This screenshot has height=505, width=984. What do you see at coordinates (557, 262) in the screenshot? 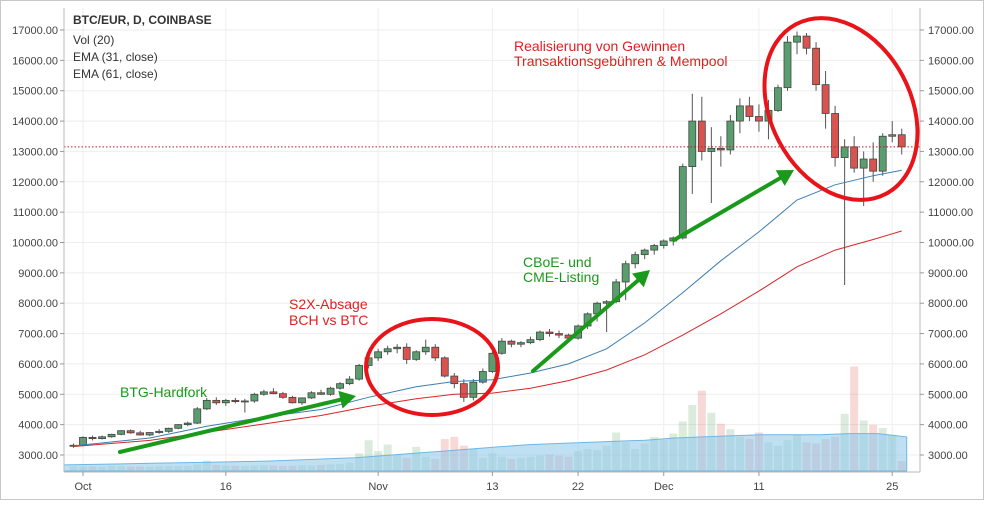
I see `annotation-cboe-cme: CBoE- und` at bounding box center [557, 262].